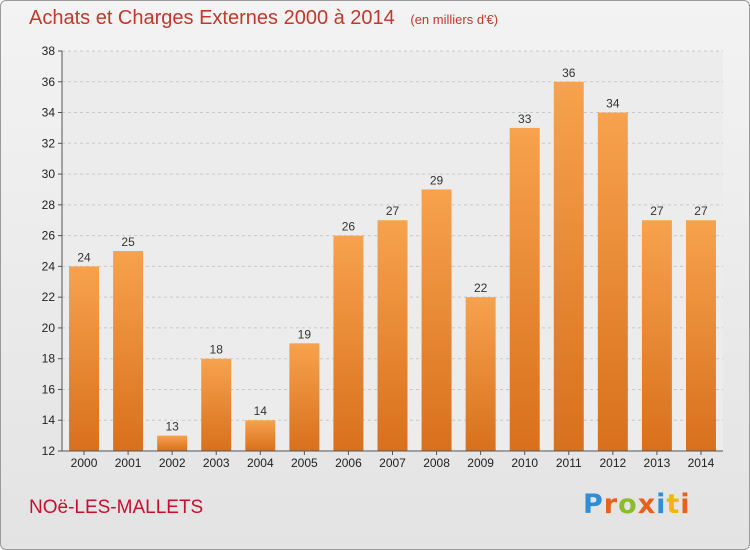 The width and height of the screenshot is (750, 550). Describe the element at coordinates (261, 411) in the screenshot. I see `bar-value-label: 14` at that location.